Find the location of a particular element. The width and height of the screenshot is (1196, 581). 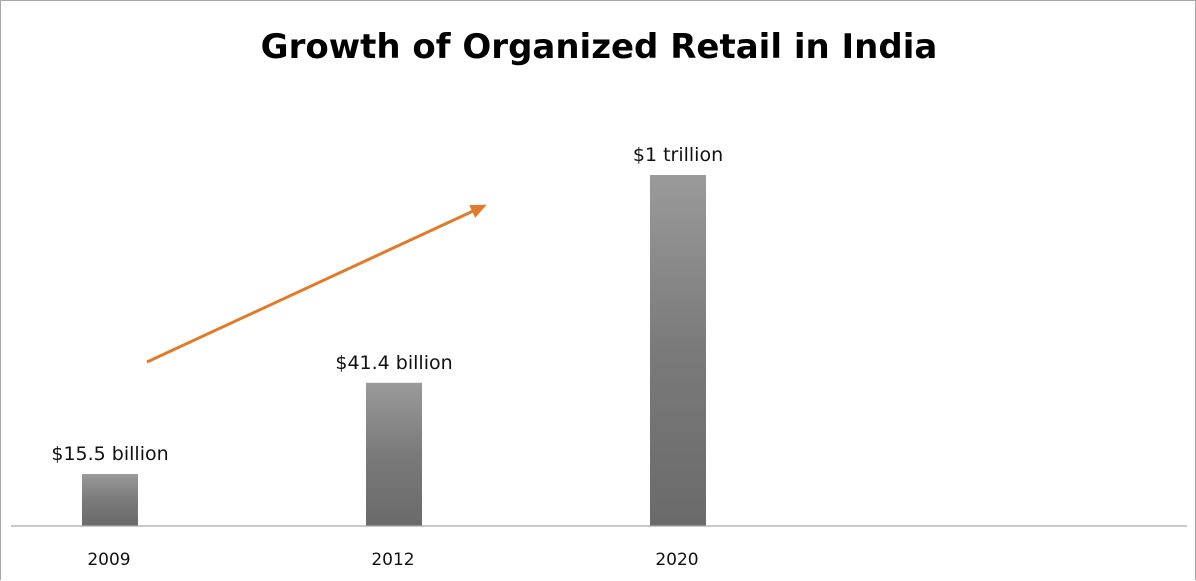

x-tick-label-2009: 2009 is located at coordinates (108, 560).